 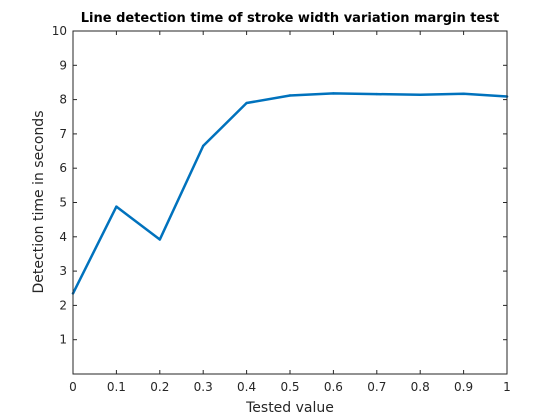 I want to click on x-tick-label: 0.1, so click(x=116, y=387).